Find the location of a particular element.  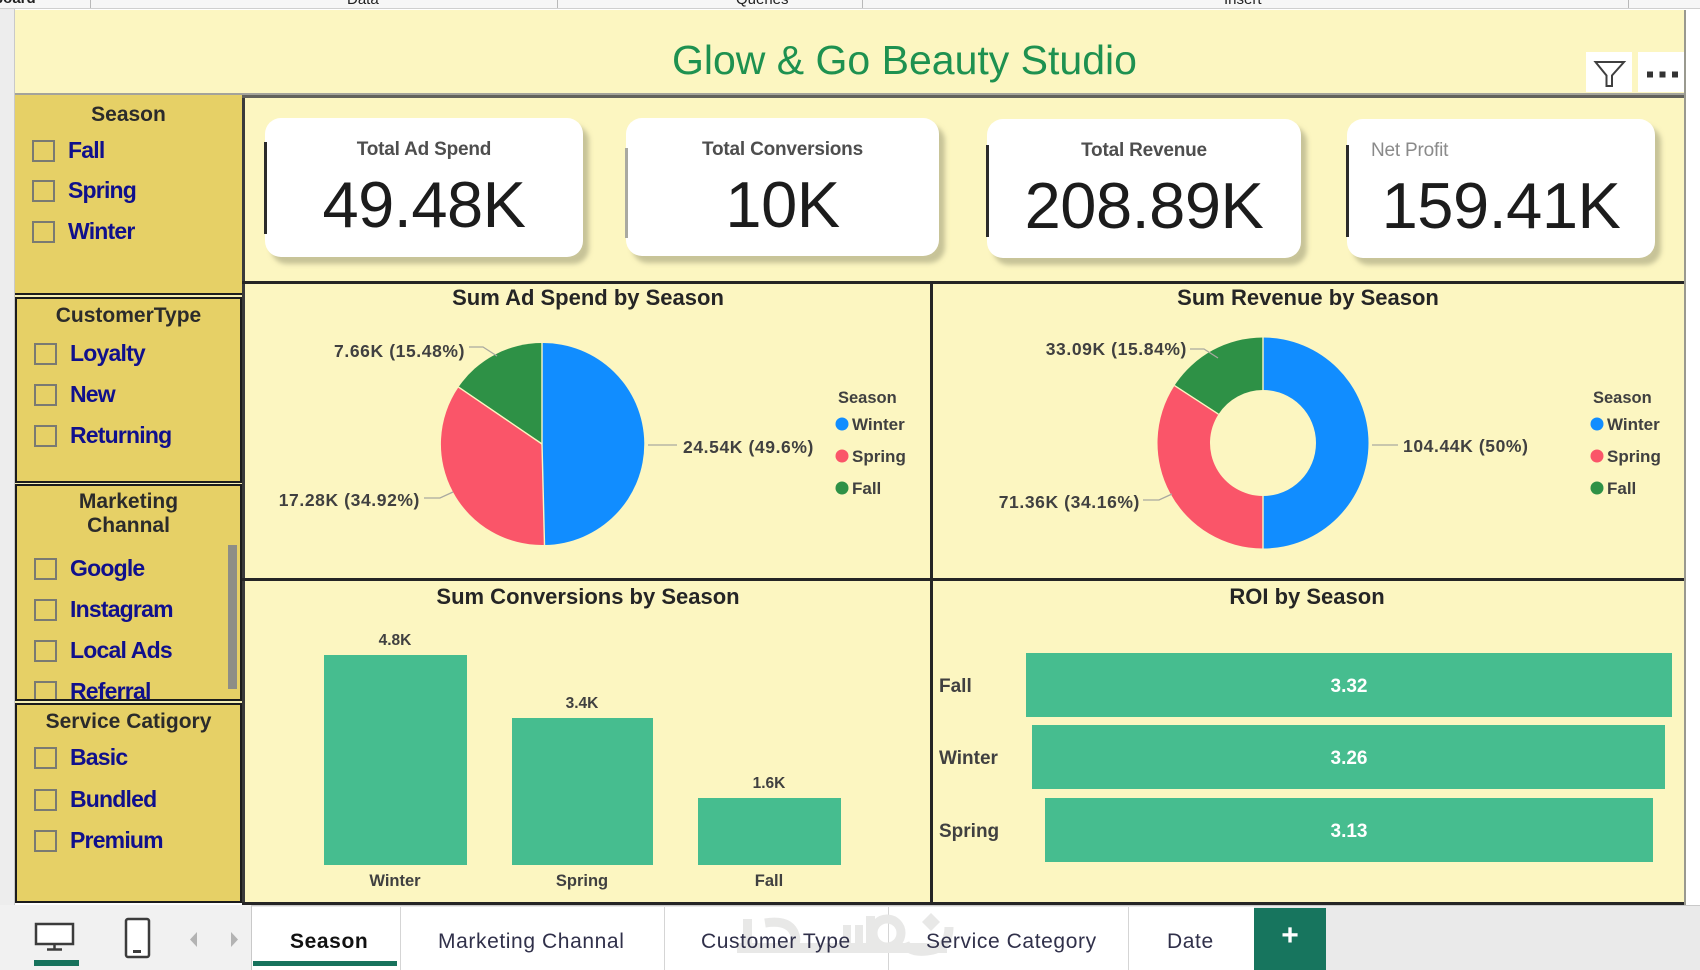

svg-text: 17.28K (34.92%) is located at coordinates (349, 500).